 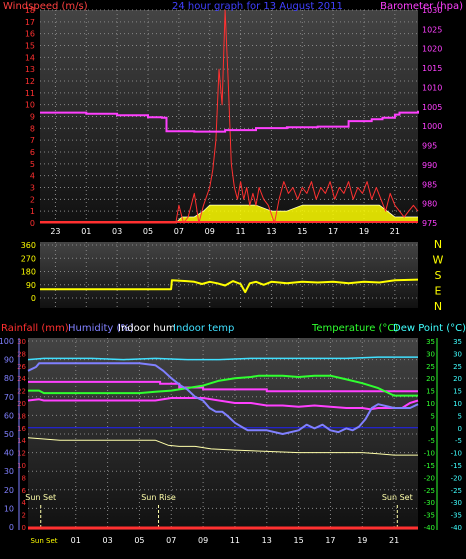 I want to click on bottom-time-tick-label: 15, so click(x=299, y=540).